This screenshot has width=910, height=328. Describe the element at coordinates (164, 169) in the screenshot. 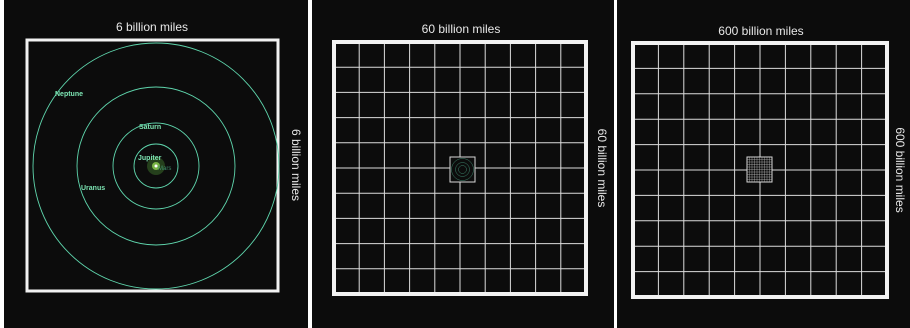

I see `planet-label-mars: Mars` at that location.